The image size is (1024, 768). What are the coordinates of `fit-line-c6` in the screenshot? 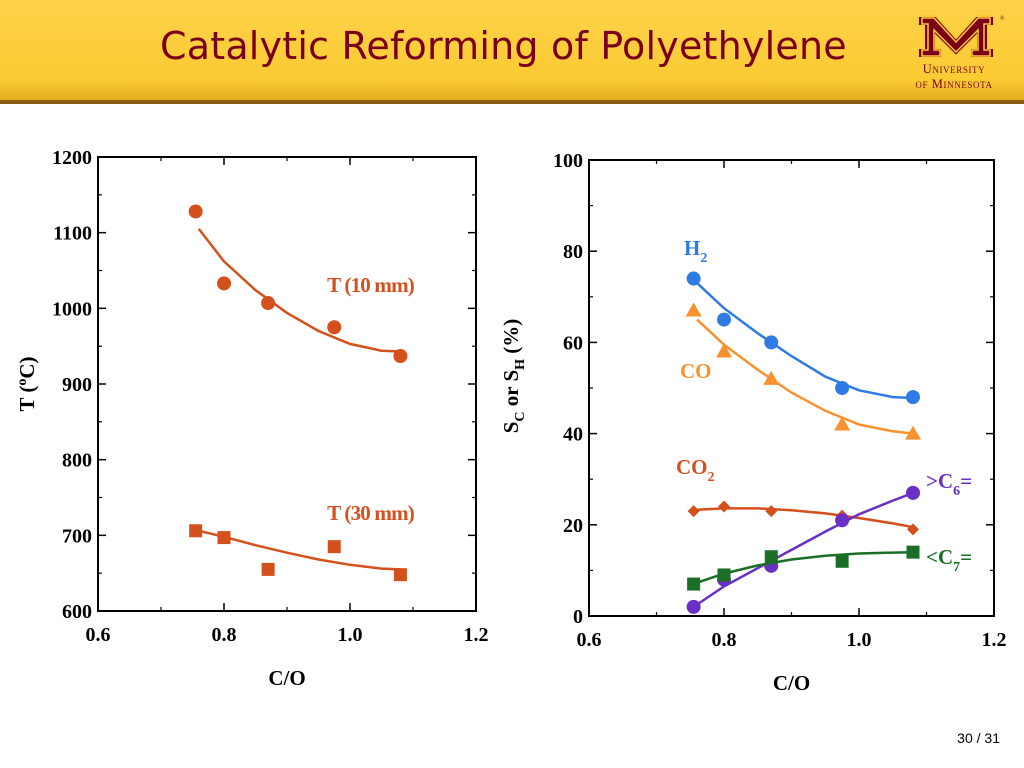 It's located at (805, 548).